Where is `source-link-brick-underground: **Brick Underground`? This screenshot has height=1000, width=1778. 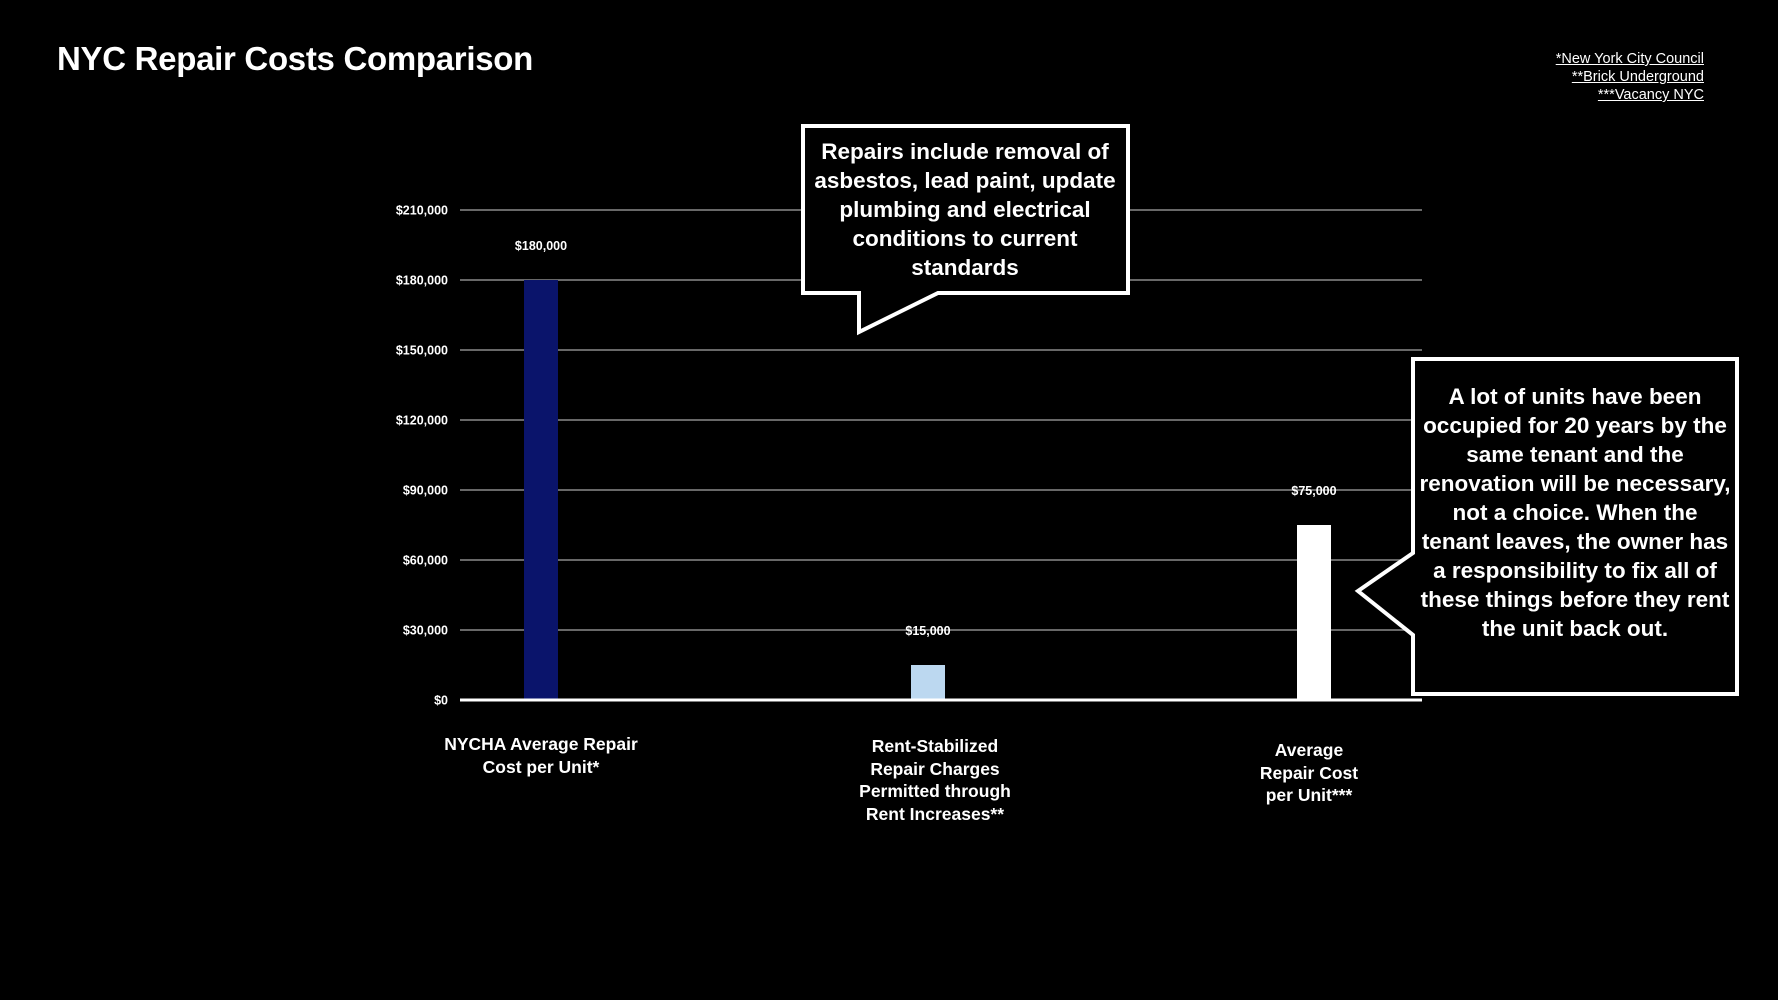
source-link-brick-underground: **Brick Underground is located at coordinates (1637, 77).